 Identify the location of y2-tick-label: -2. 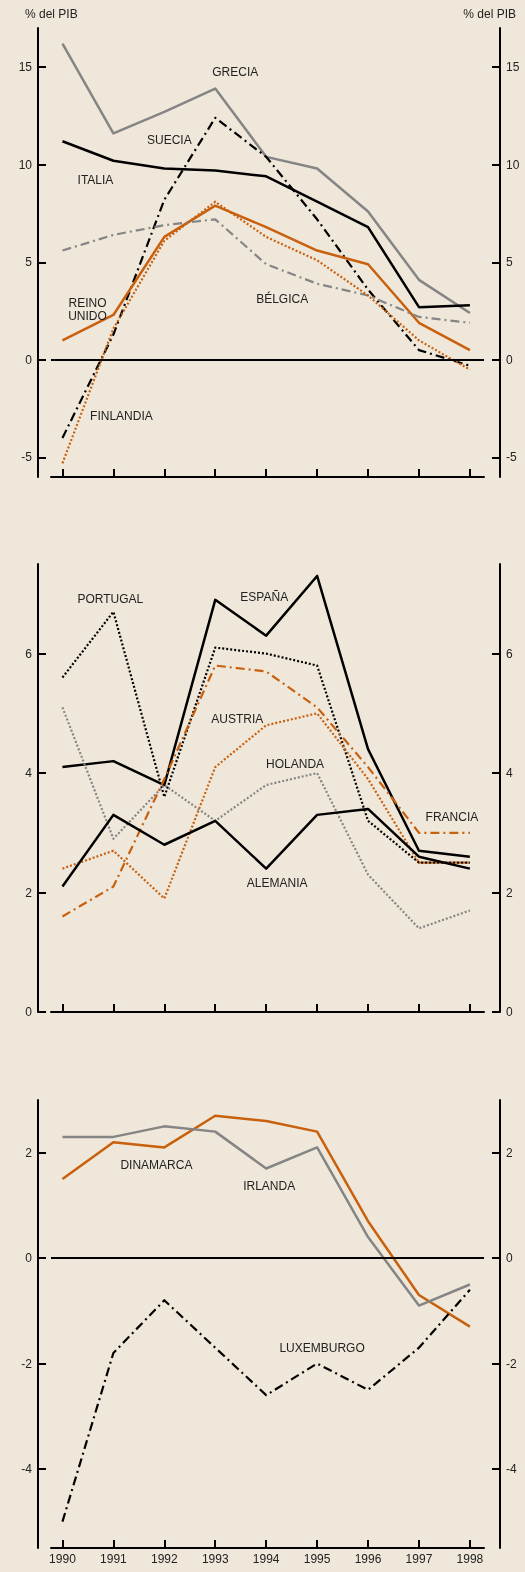
(511, 1363).